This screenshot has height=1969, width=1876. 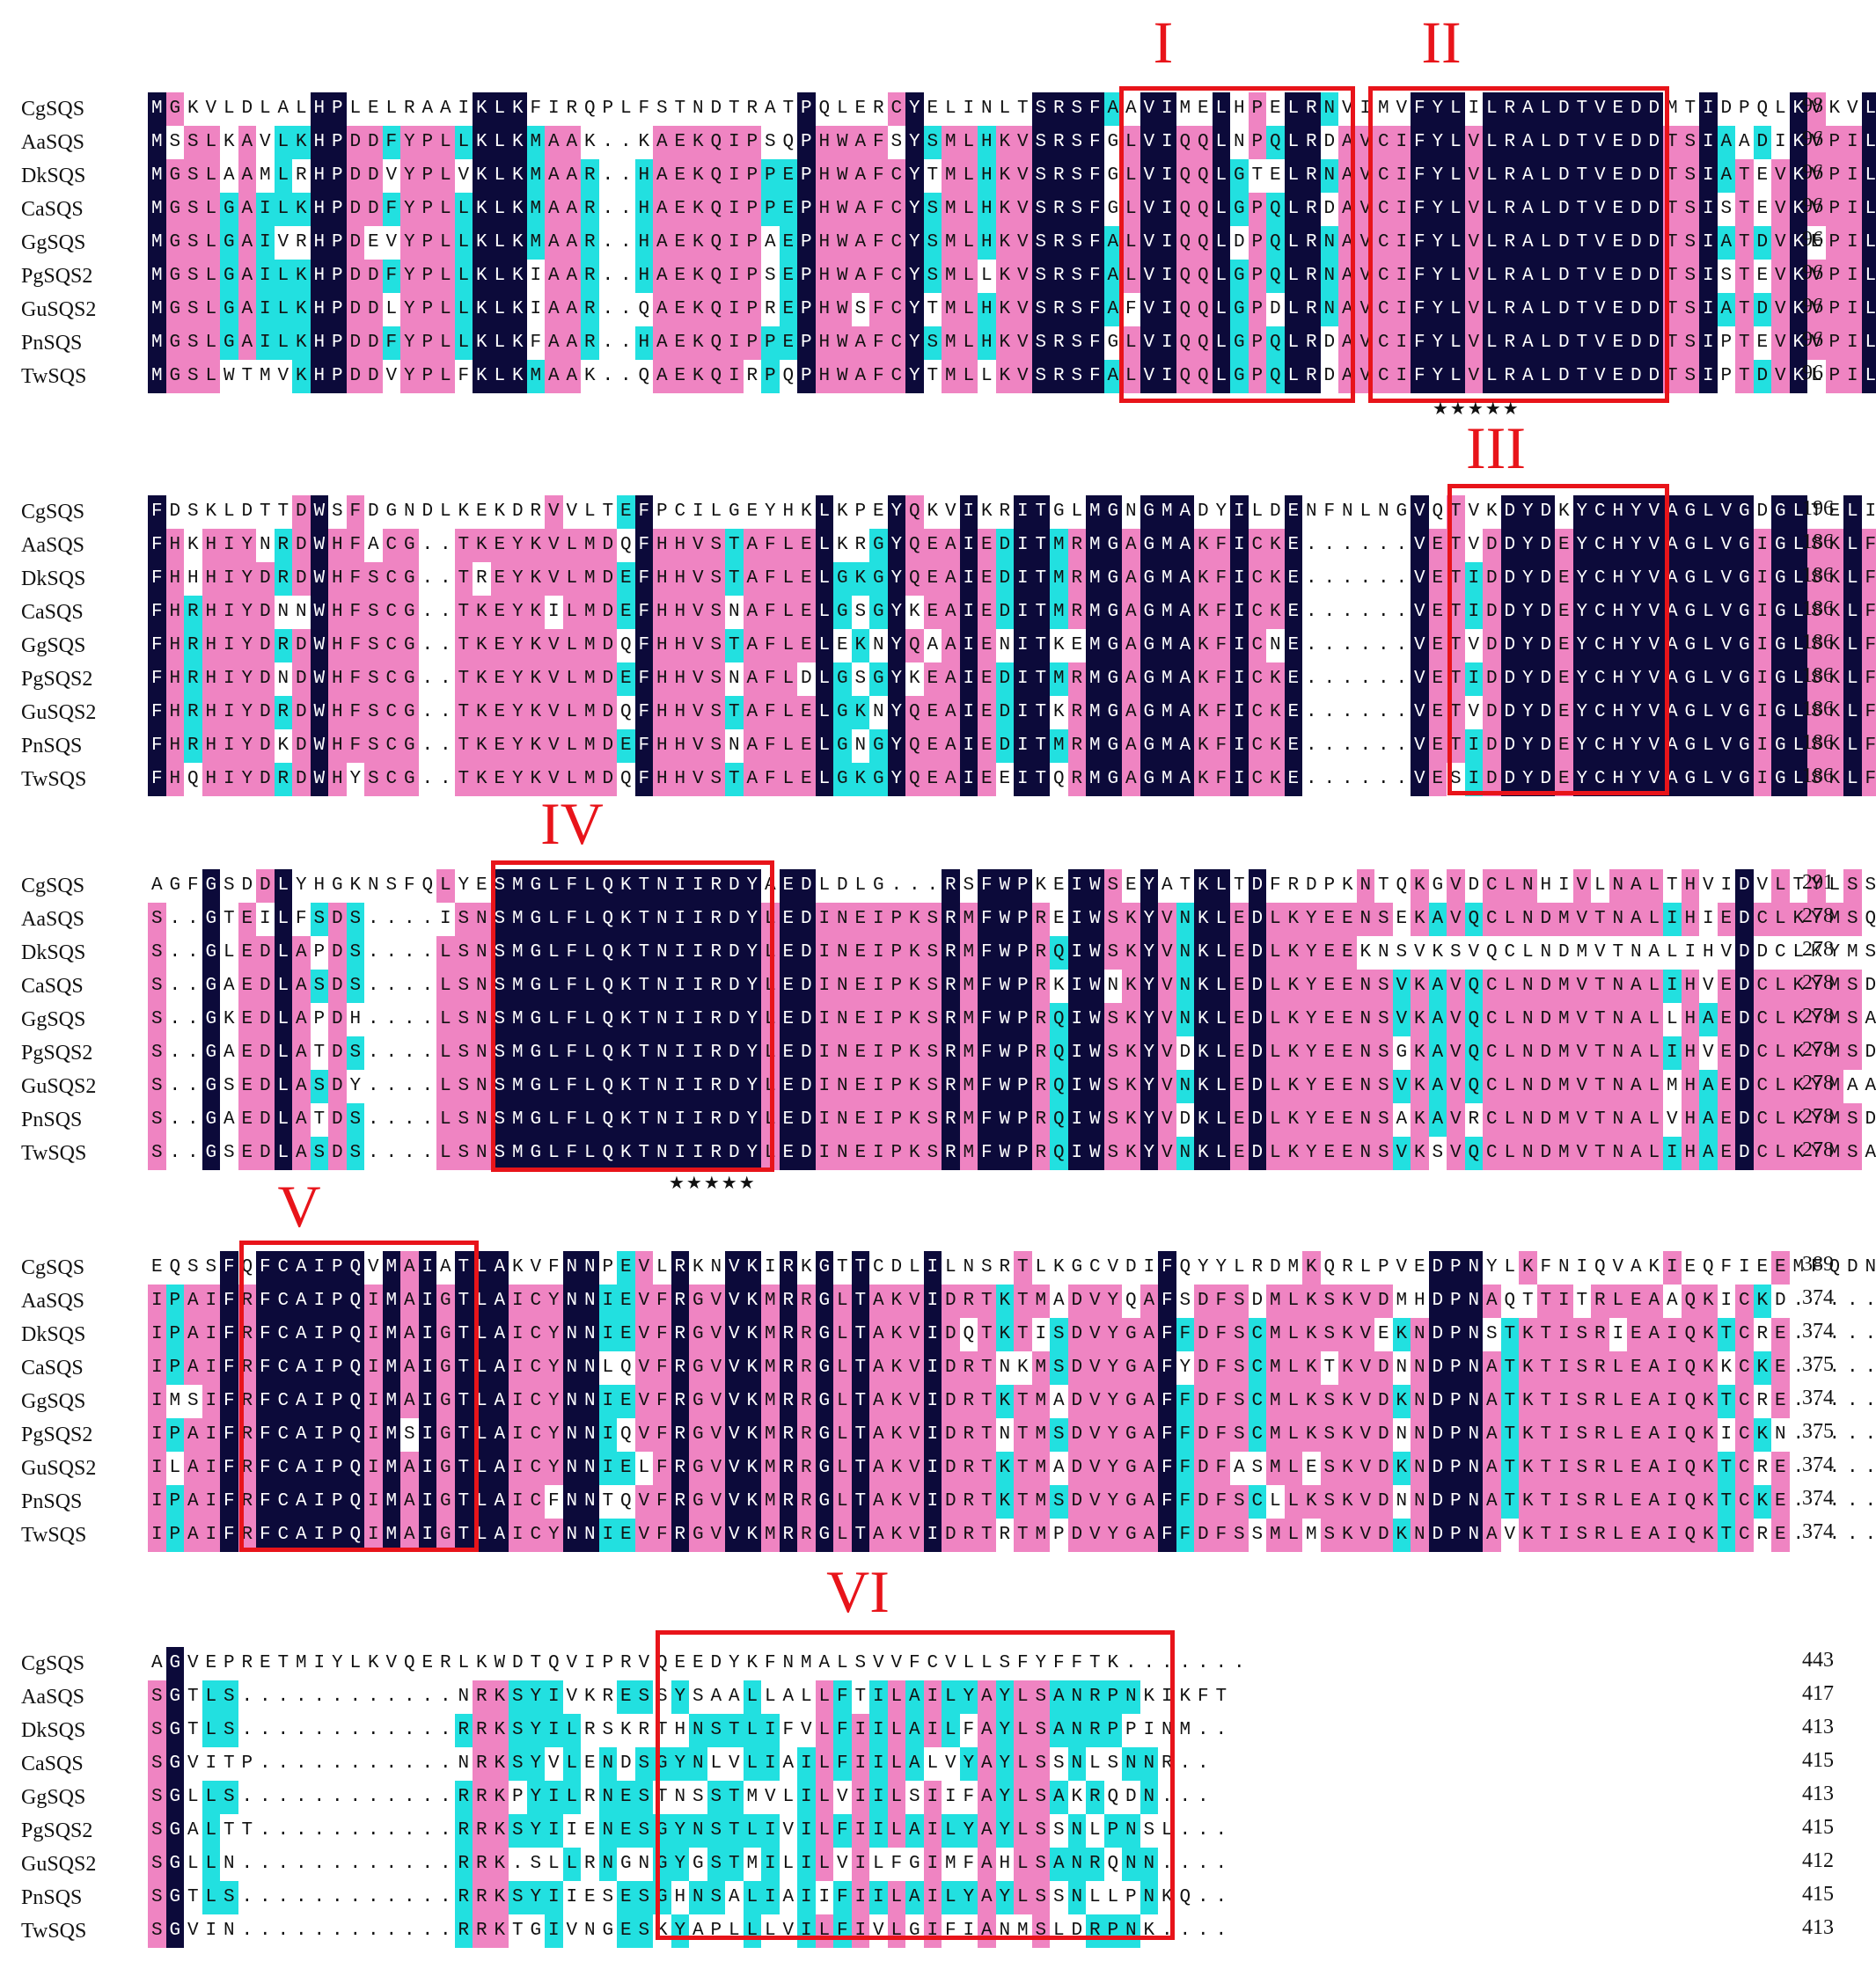 I want to click on residue: P, so click(x=1834, y=377).